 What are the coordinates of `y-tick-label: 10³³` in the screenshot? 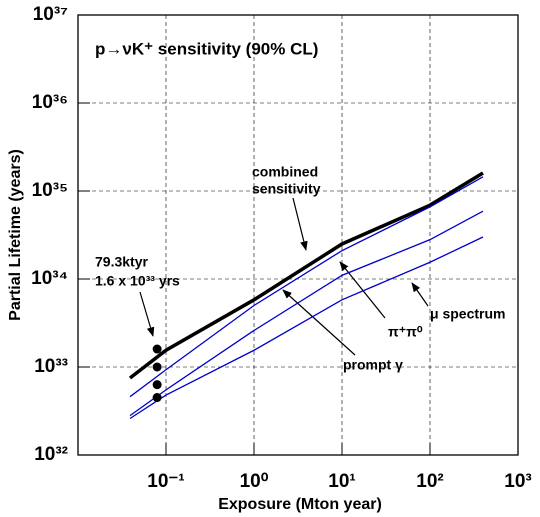 It's located at (51, 366).